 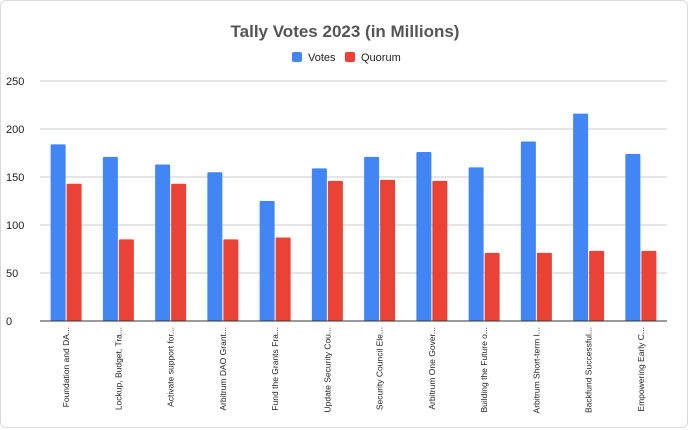 What do you see at coordinates (322, 58) in the screenshot?
I see `legend-label-votes: Votes` at bounding box center [322, 58].